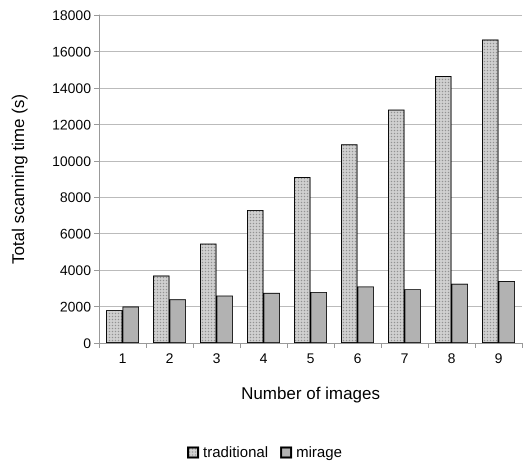  I want to click on y-tick-label: 16000, so click(72, 51).